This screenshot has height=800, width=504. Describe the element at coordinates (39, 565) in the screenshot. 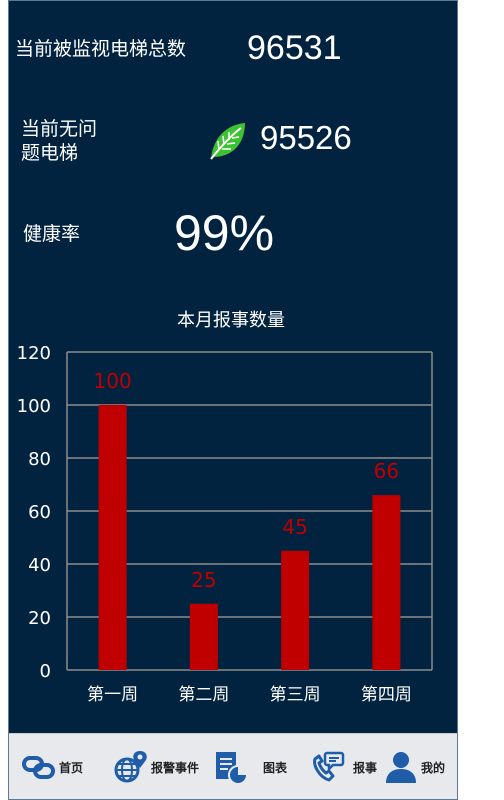

I see `y-tick-label: 40` at that location.